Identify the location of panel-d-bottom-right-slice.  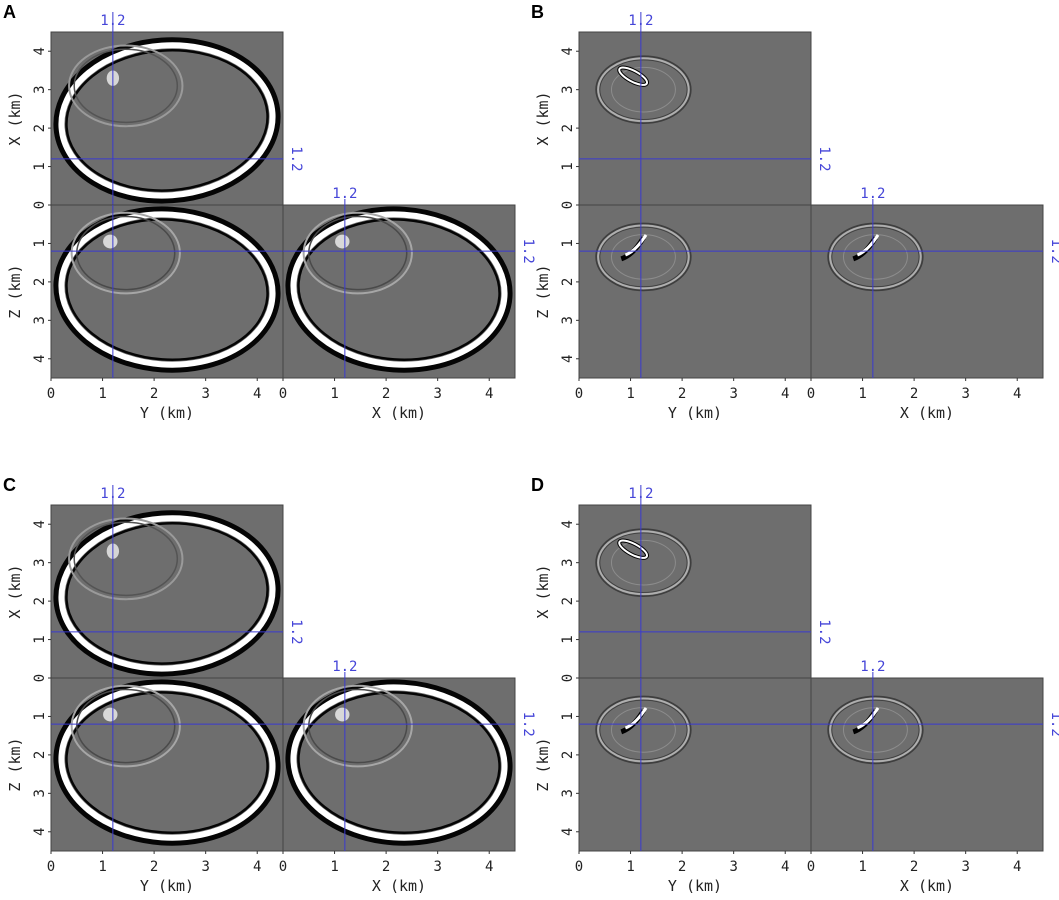
(927, 762).